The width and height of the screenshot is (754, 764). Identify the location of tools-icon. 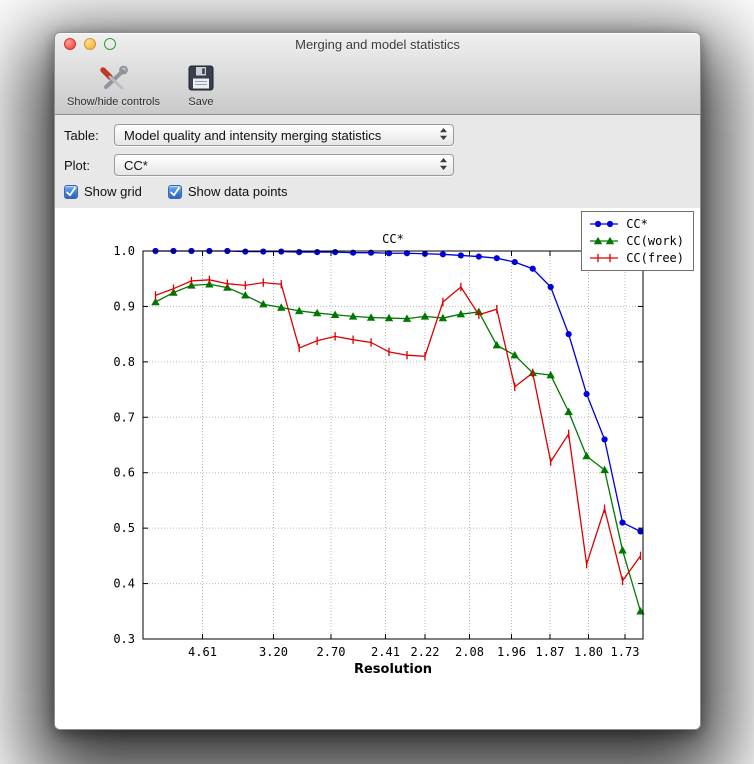
(113, 78).